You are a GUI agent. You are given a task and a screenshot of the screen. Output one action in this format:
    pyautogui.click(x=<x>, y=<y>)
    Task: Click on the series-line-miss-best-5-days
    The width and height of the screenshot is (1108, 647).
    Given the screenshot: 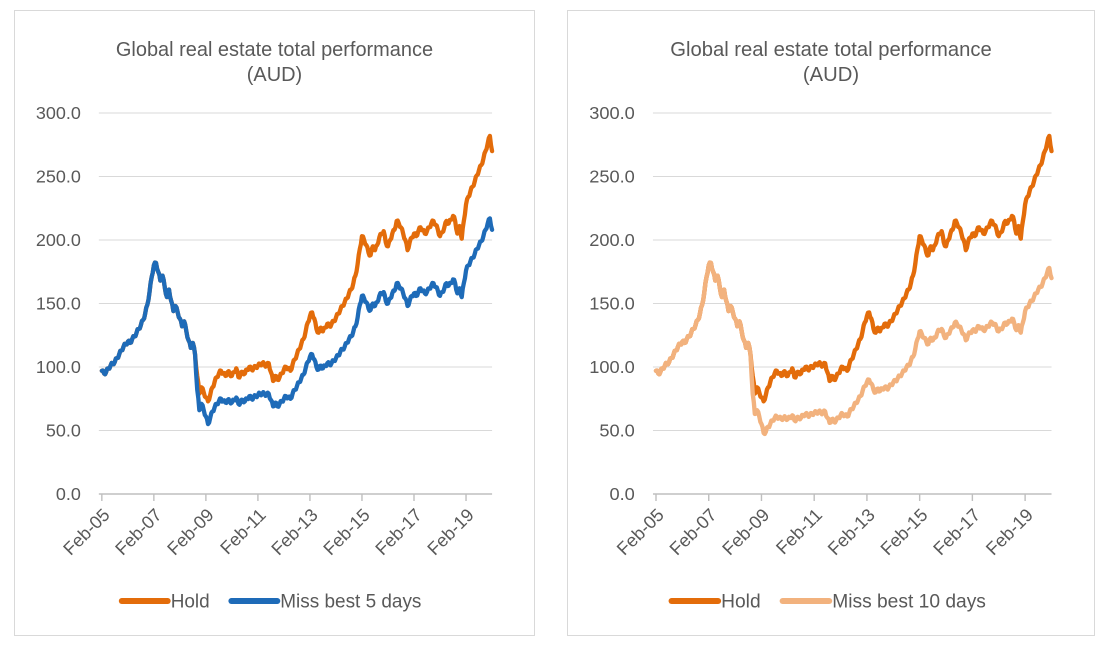 What is the action you would take?
    pyautogui.click(x=297, y=321)
    